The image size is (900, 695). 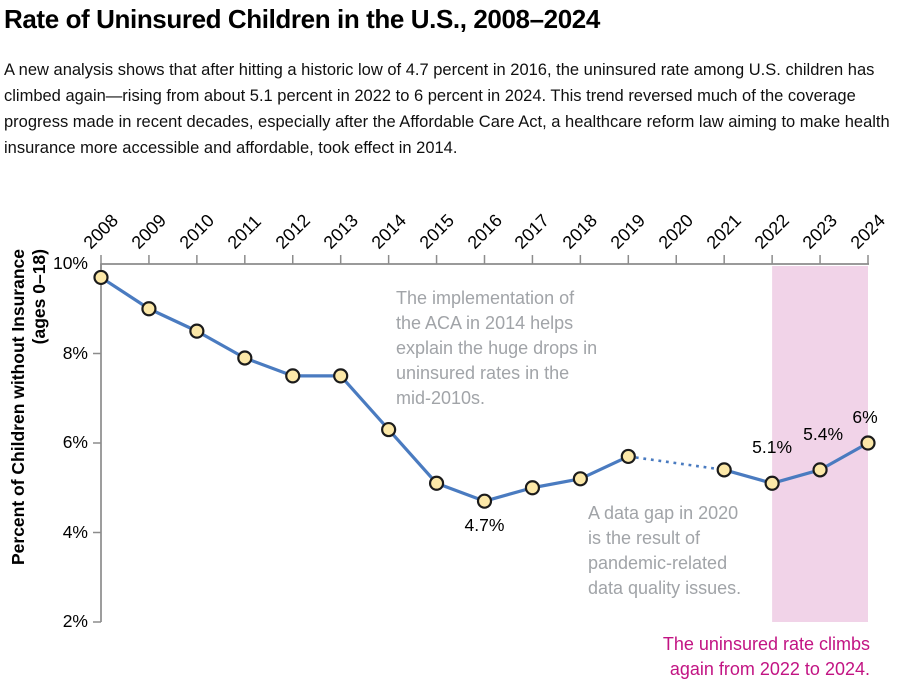 What do you see at coordinates (823, 433) in the screenshot?
I see `data-point-label: 5.4%` at bounding box center [823, 433].